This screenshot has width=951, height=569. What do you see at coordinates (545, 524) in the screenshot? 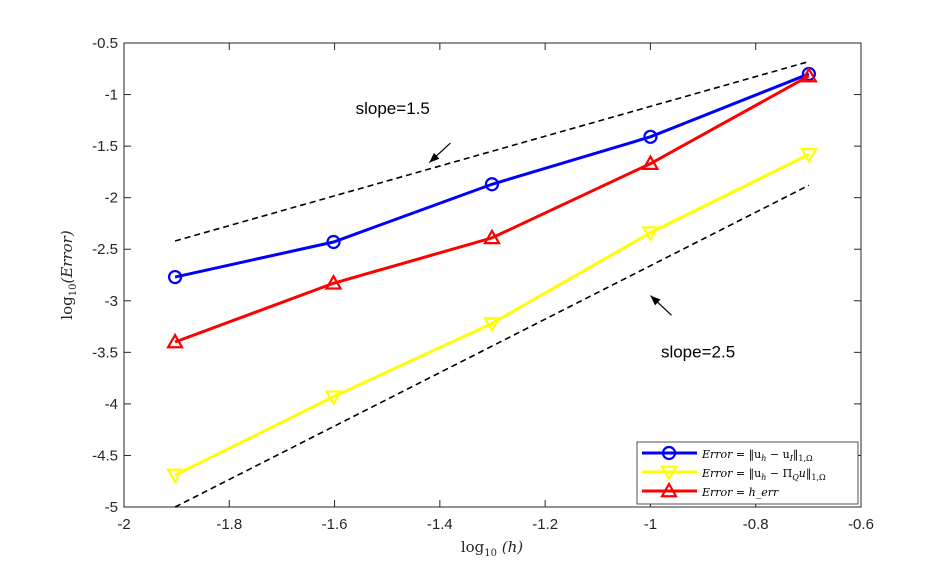
I see `x-tick-label: -1.2` at bounding box center [545, 524].